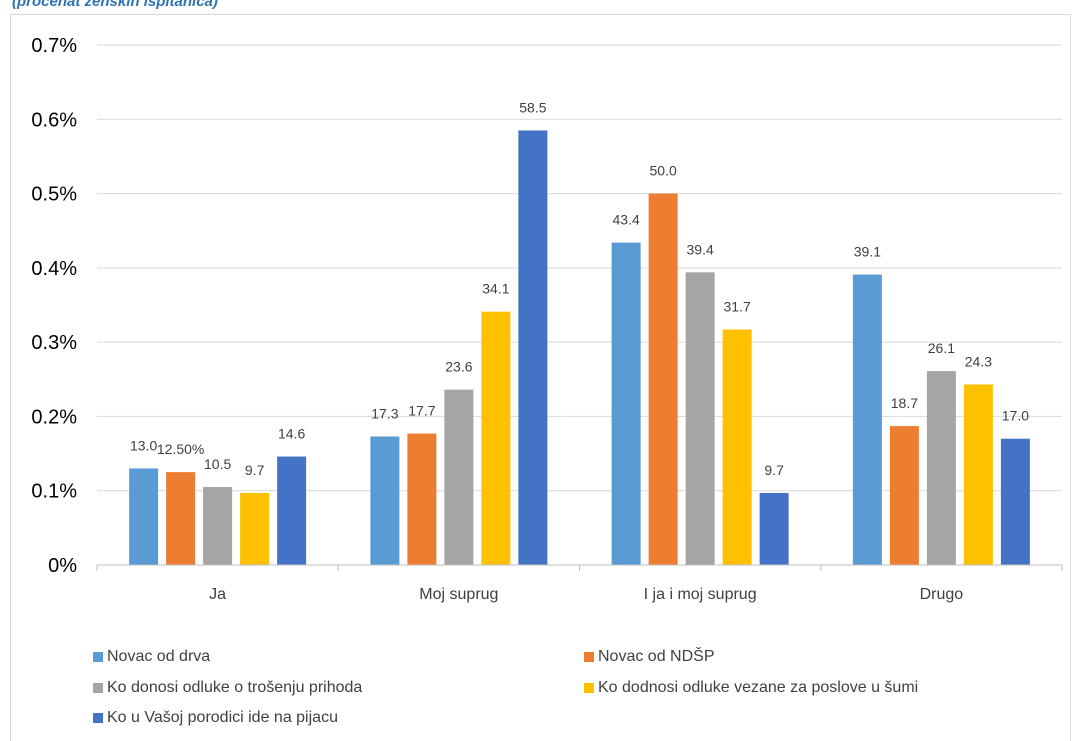 The width and height of the screenshot is (1081, 741). Describe the element at coordinates (942, 594) in the screenshot. I see `x-tick-label: Drugo` at that location.